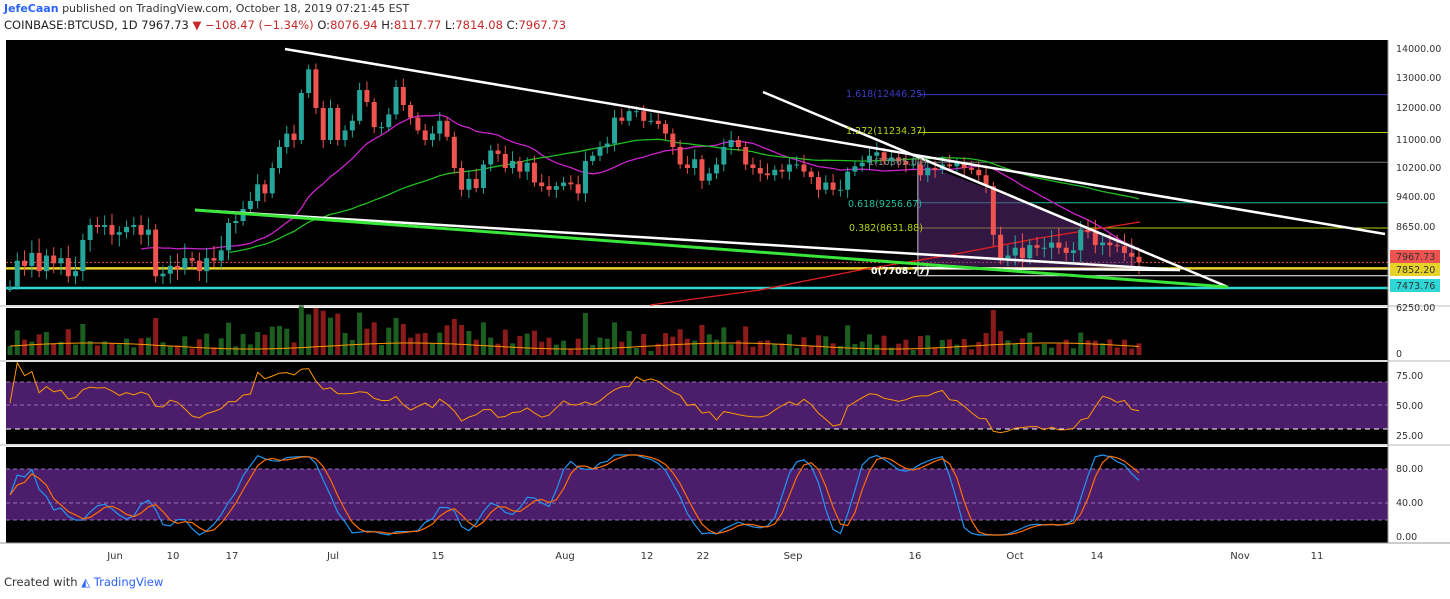 The height and width of the screenshot is (599, 1450). I want to click on price-badge-label: 7967.73, so click(1415, 257).